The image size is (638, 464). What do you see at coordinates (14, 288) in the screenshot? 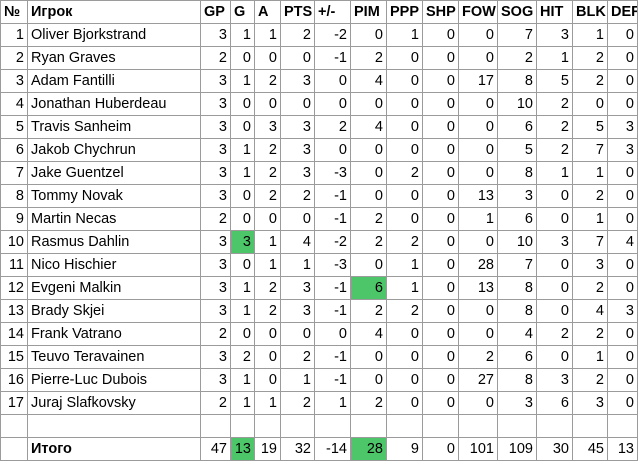
I see `row-number-cell: 12` at bounding box center [14, 288].